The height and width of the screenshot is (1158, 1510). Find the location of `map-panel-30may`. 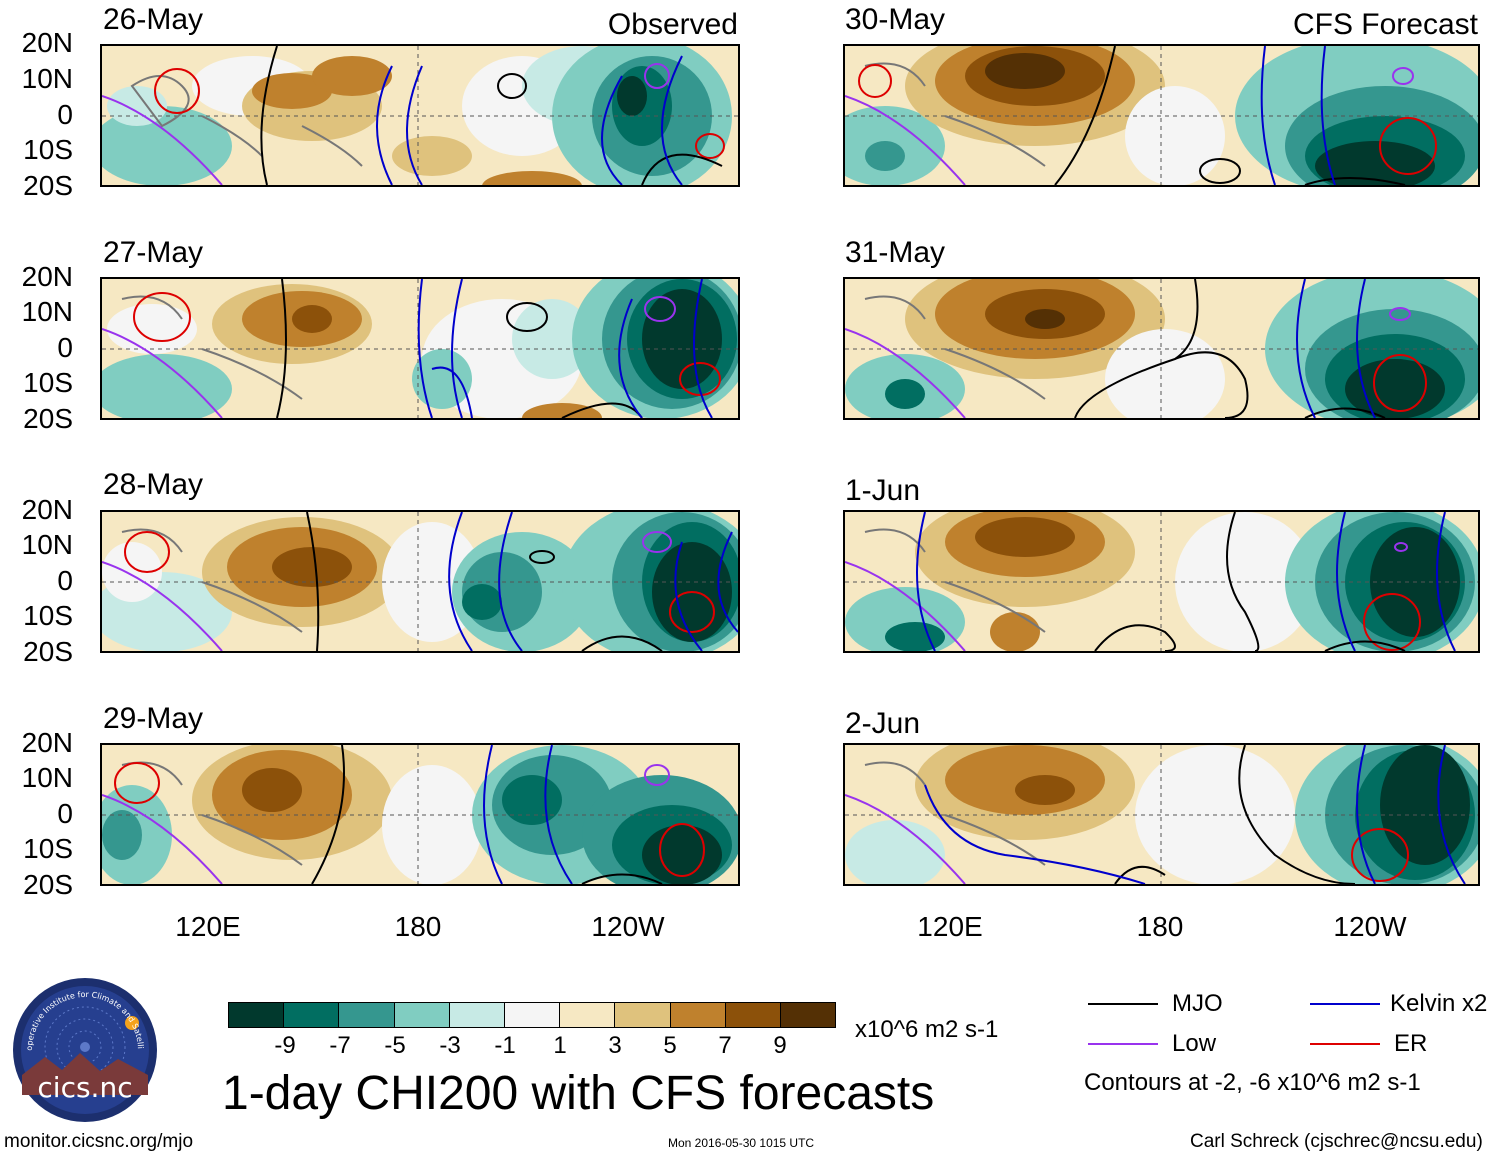

map-panel-30may is located at coordinates (1161, 115).